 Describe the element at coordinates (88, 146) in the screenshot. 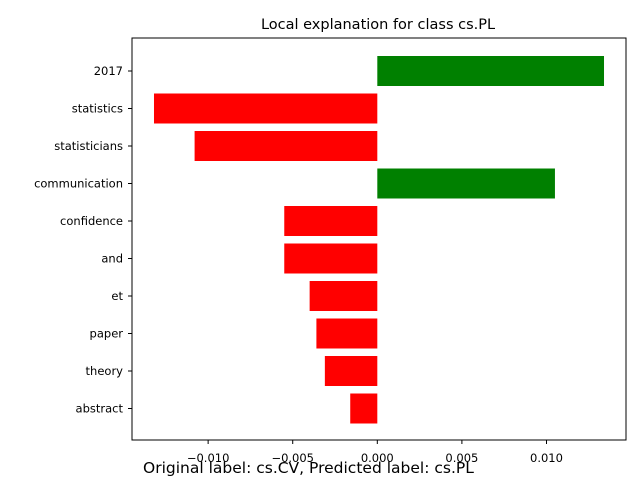

I see `y-tick-label: statisticians` at that location.